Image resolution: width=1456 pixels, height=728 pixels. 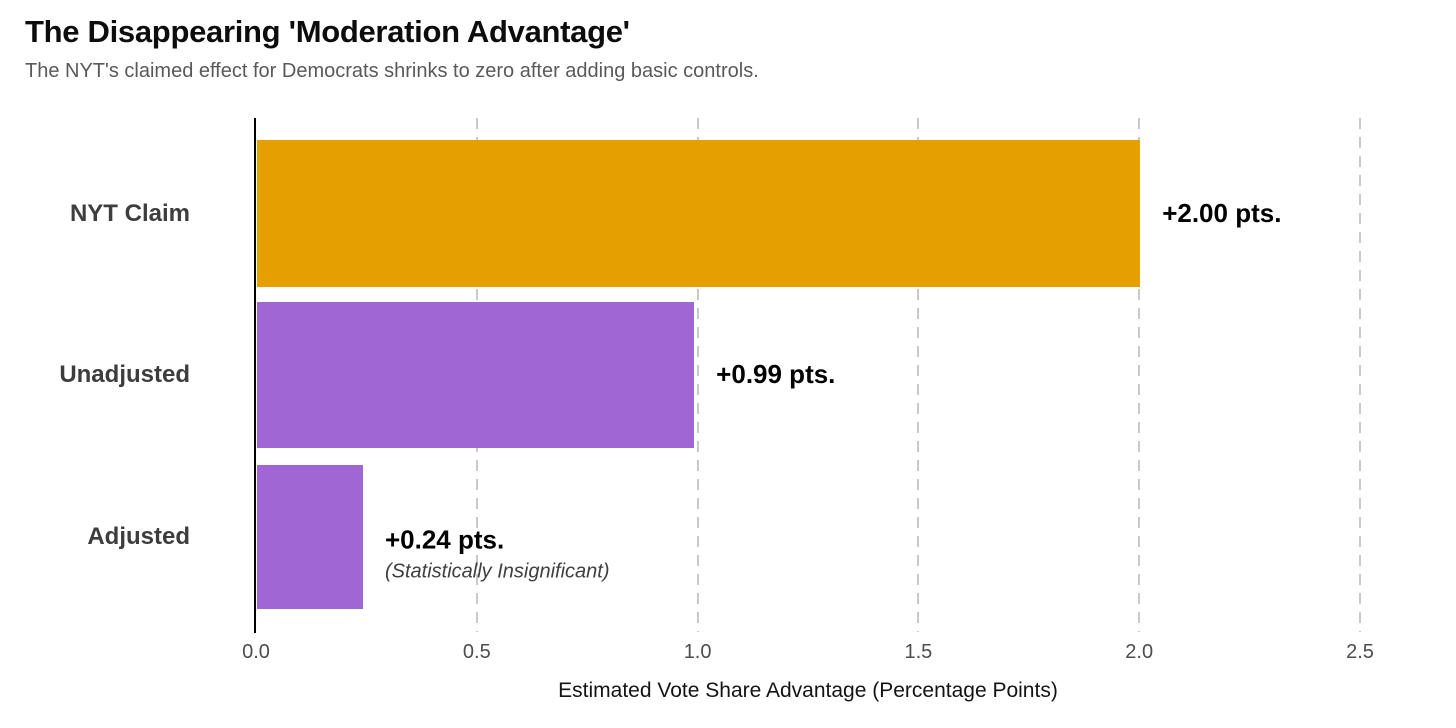 What do you see at coordinates (476, 652) in the screenshot?
I see `x-tick-0.5: 0.5` at bounding box center [476, 652].